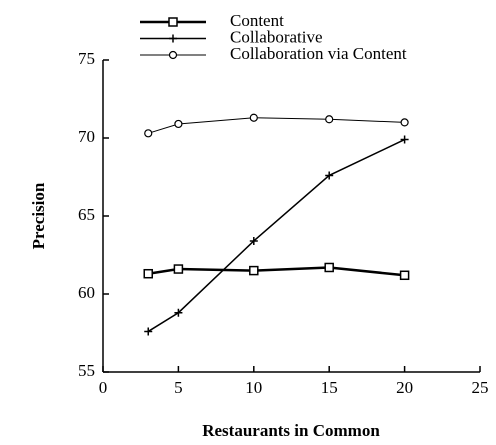 The image size is (496, 445). I want to click on y-tick-label: 60, so click(86, 292).